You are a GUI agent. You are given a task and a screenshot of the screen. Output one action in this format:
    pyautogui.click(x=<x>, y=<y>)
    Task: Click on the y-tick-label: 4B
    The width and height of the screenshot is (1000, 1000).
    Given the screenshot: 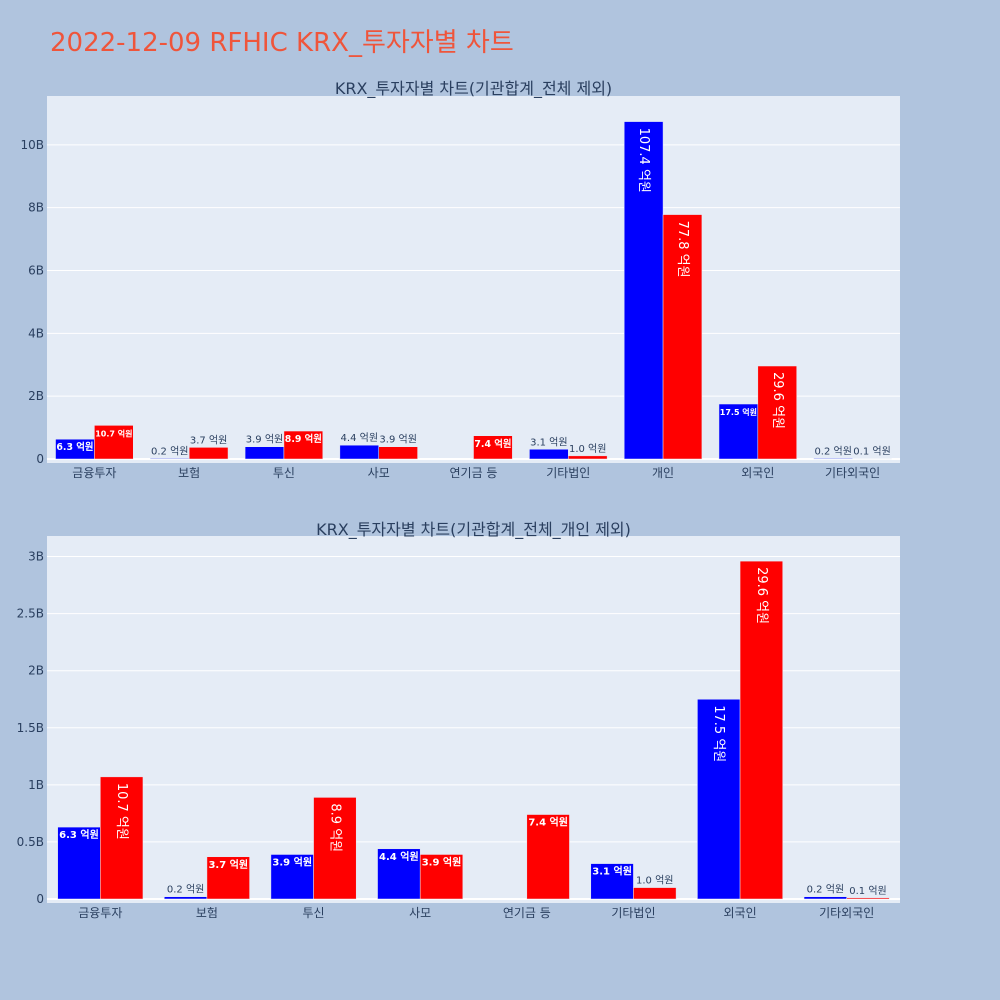 What is the action you would take?
    pyautogui.click(x=36, y=333)
    